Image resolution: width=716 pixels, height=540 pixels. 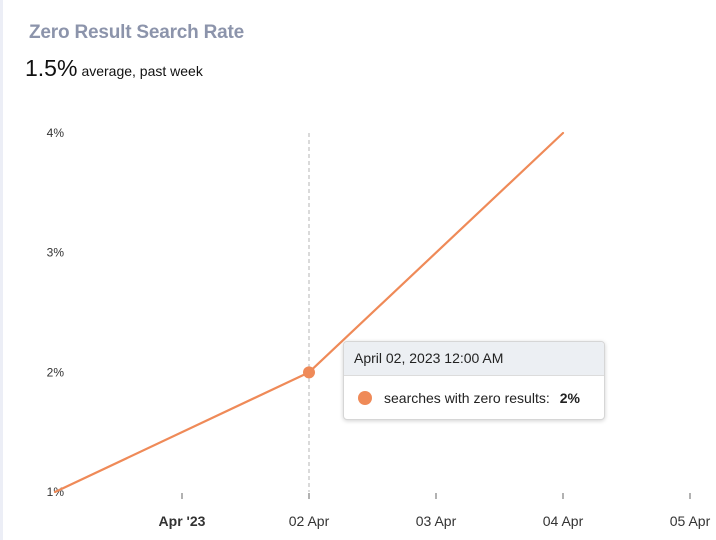 I want to click on y-tick-label: 4%, so click(x=56, y=133).